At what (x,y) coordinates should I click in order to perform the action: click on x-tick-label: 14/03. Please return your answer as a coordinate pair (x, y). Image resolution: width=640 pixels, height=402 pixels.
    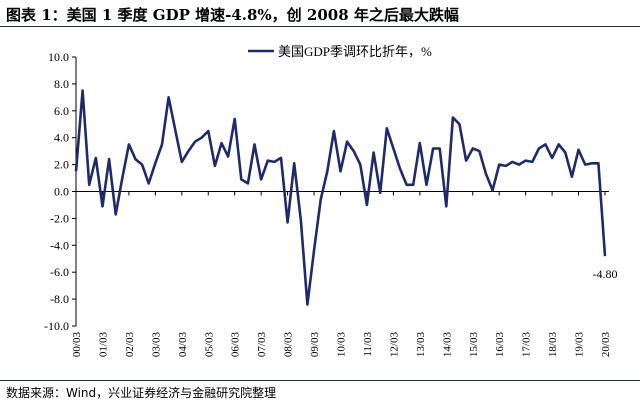
    Looking at the image, I should click on (447, 345).